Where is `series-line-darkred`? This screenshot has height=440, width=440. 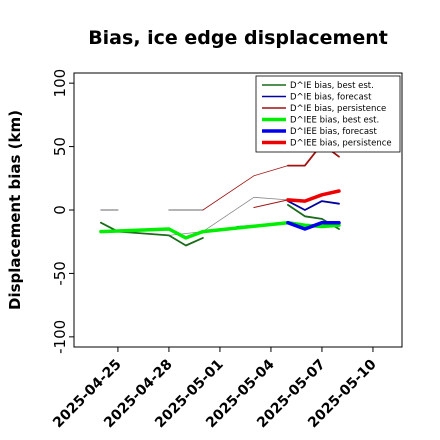 series-line-darkred is located at coordinates (271, 203).